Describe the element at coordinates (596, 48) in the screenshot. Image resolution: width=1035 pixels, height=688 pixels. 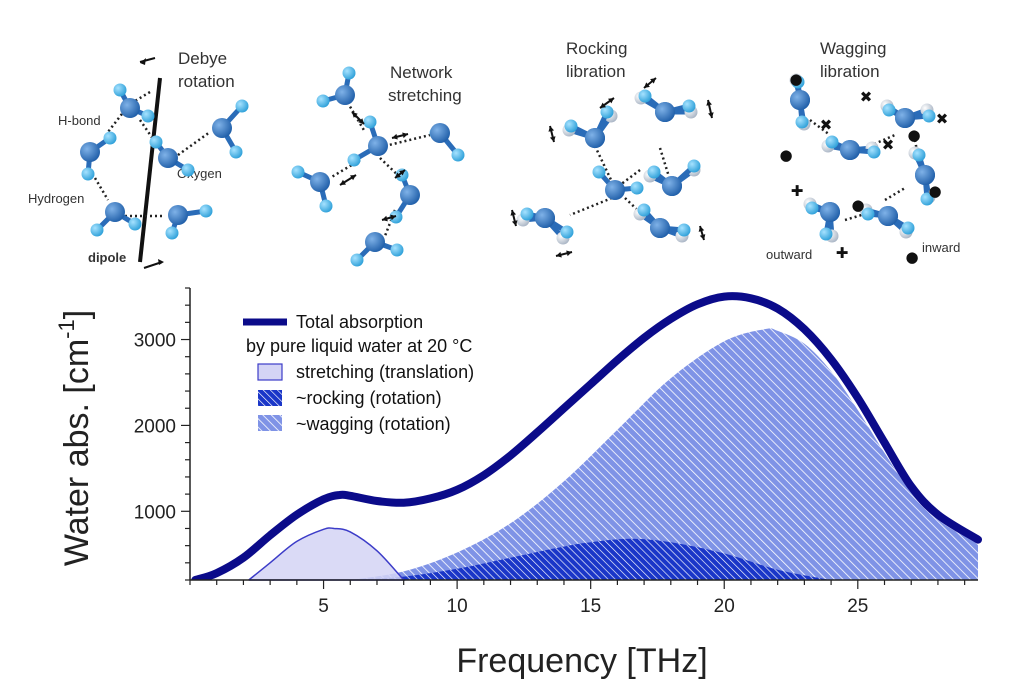
I see `panel-title-line-1: Rocking` at that location.